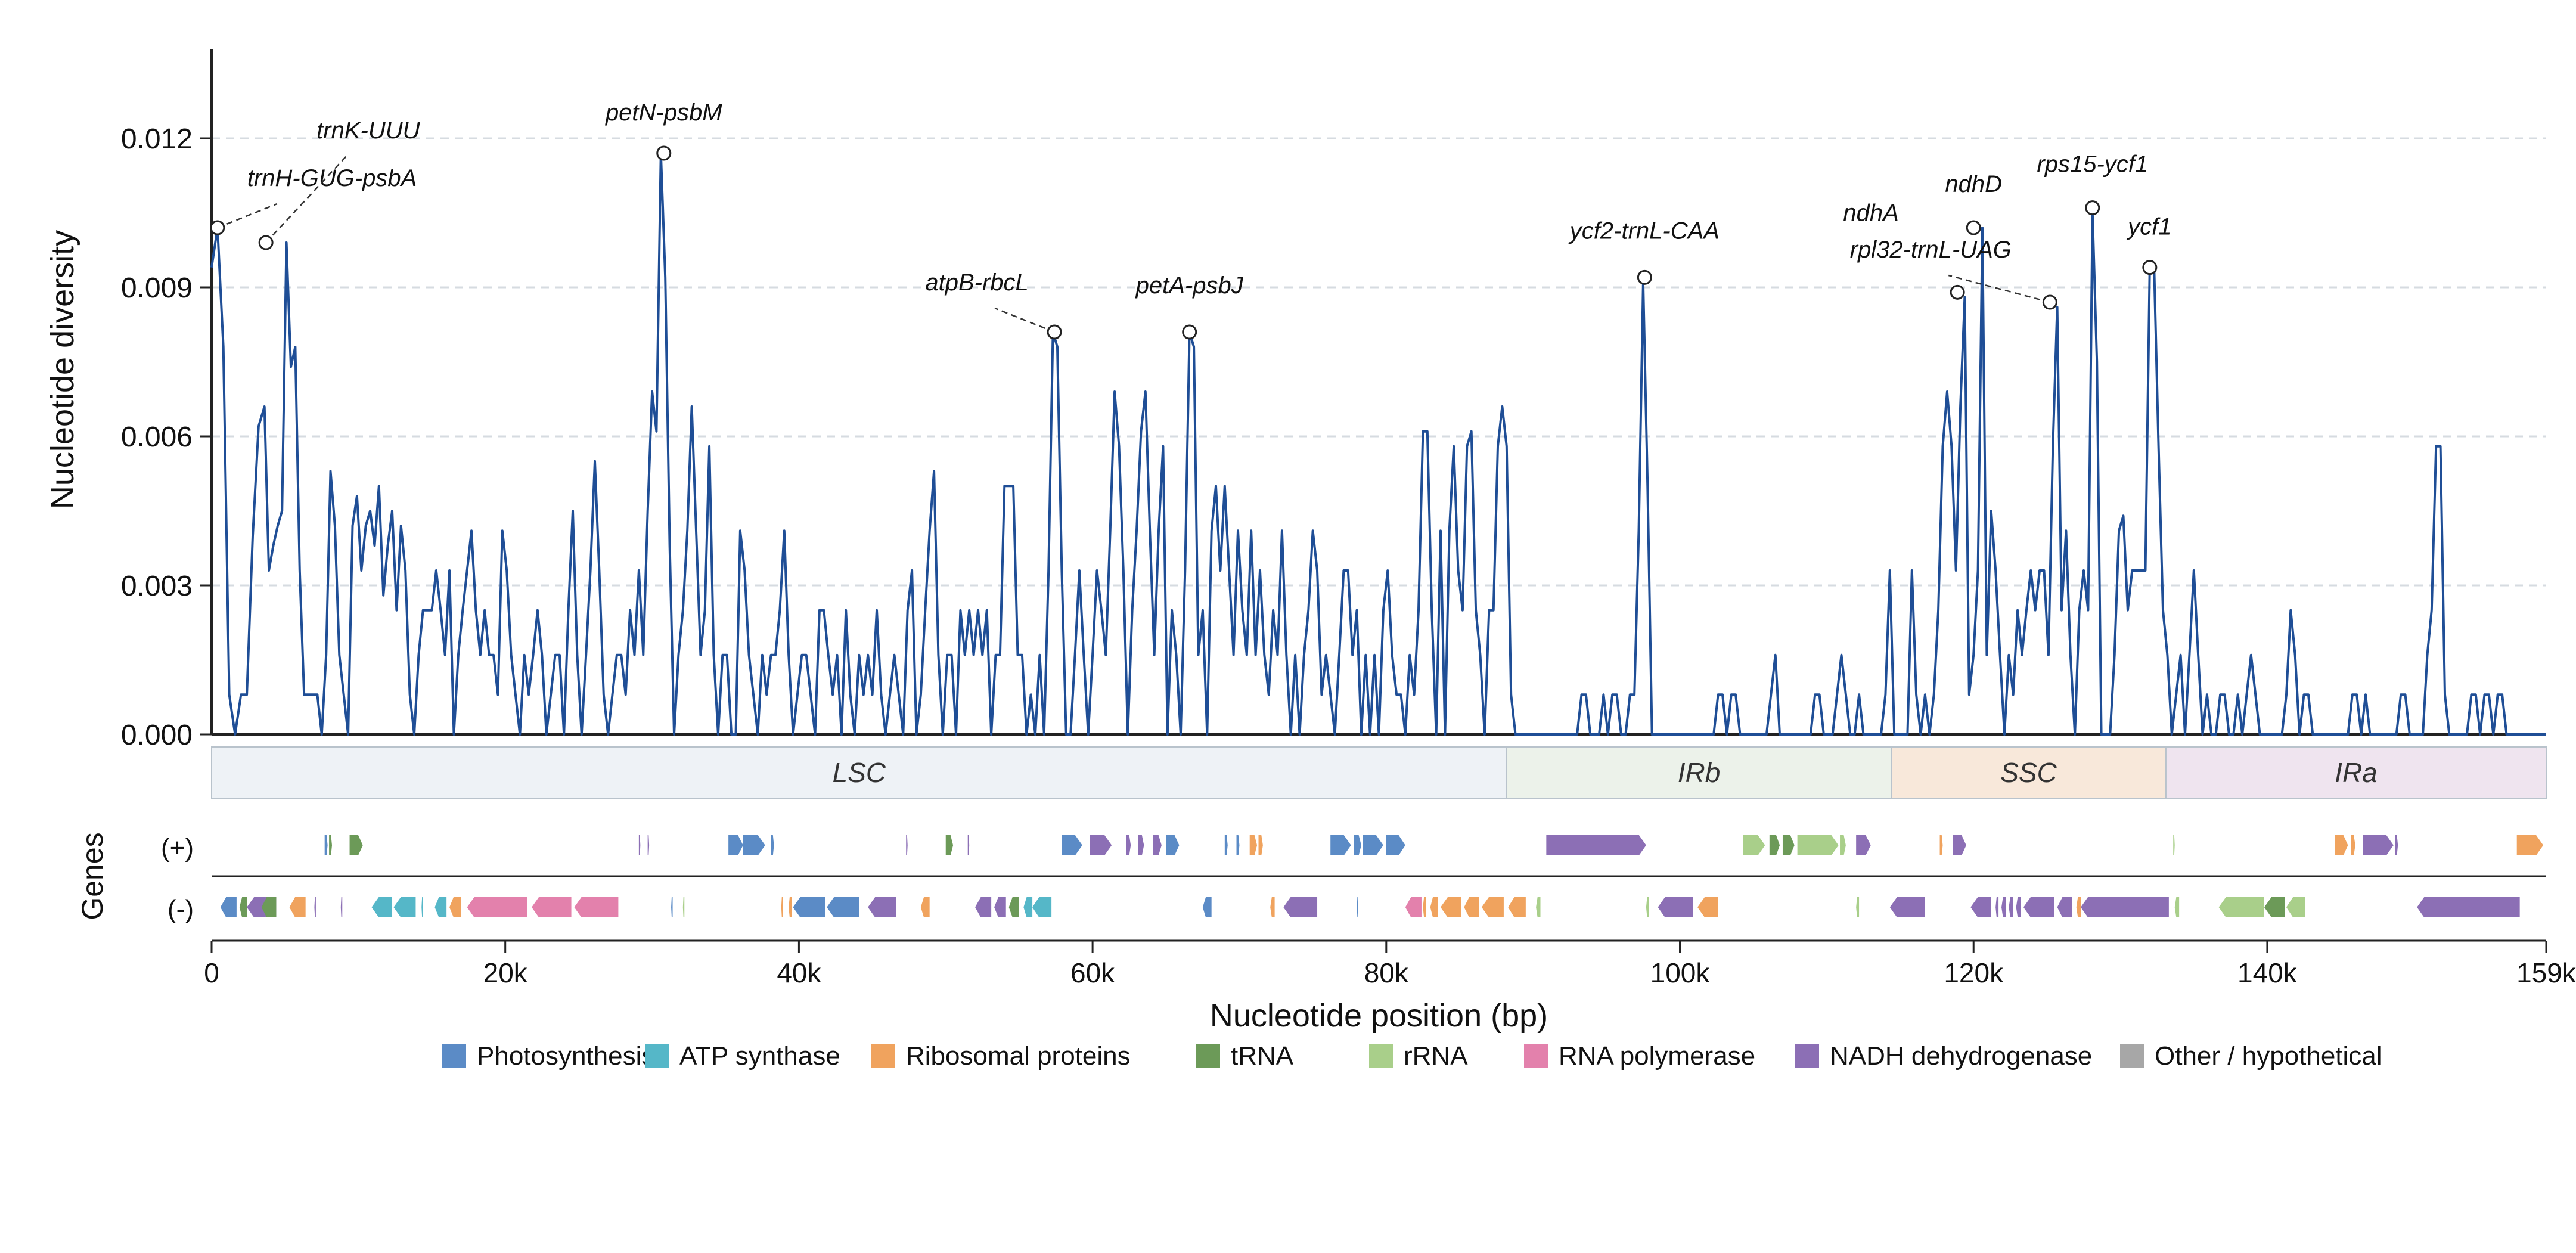 The width and height of the screenshot is (2576, 1253). I want to click on y-tick-label: 0.012, so click(157, 139).